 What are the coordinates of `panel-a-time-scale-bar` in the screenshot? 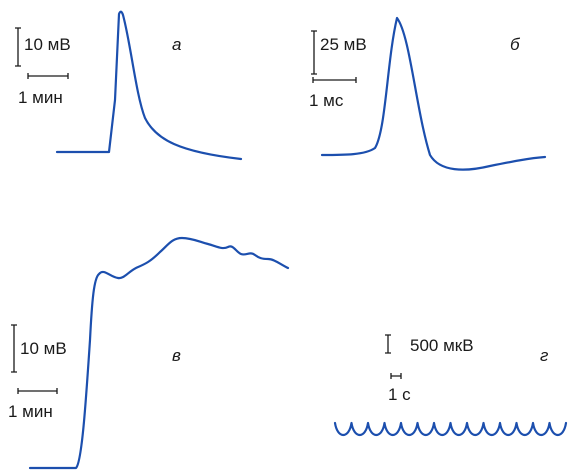 It's located at (48, 76).